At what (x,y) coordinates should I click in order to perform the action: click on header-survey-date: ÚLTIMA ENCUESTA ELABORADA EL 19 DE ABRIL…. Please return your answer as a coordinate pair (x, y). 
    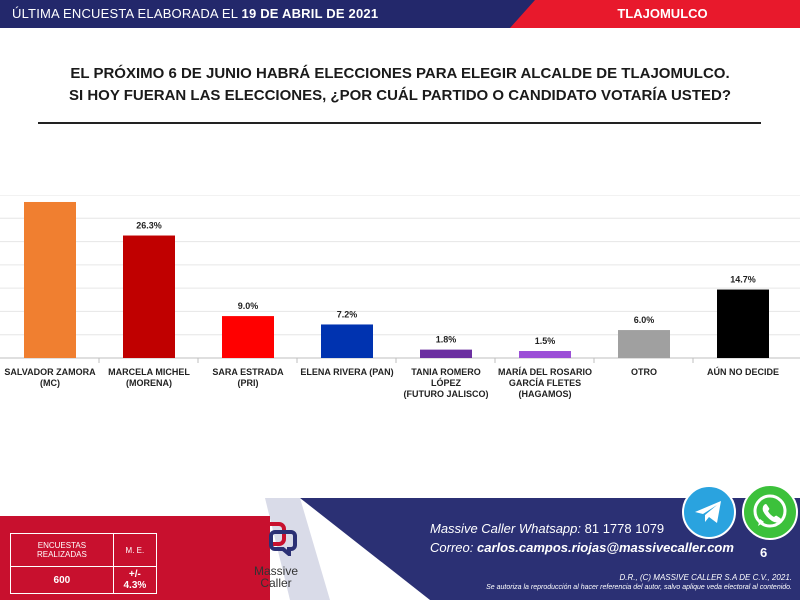
    Looking at the image, I should click on (195, 13).